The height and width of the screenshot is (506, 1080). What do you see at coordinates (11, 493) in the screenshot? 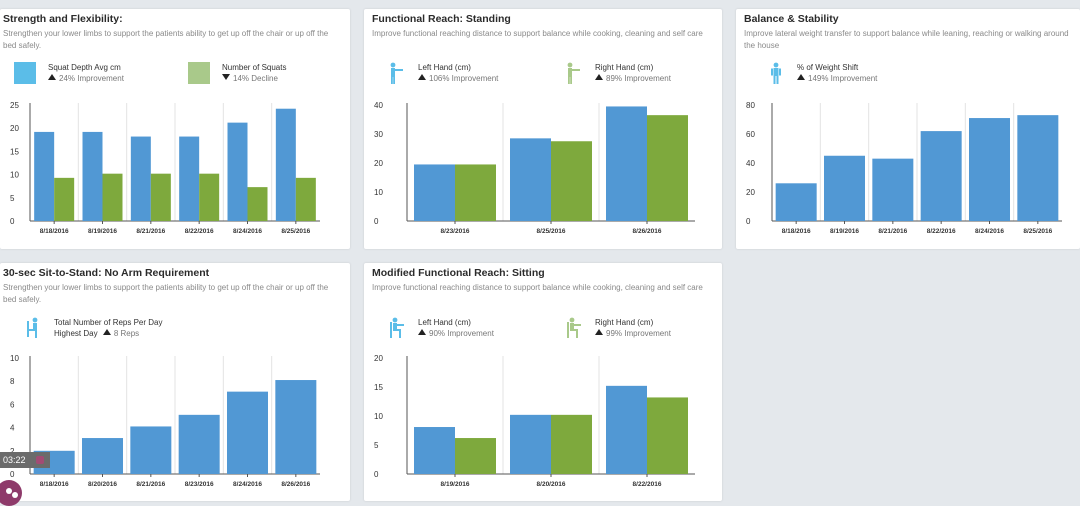
I see `chat-bubble-icon` at bounding box center [11, 493].